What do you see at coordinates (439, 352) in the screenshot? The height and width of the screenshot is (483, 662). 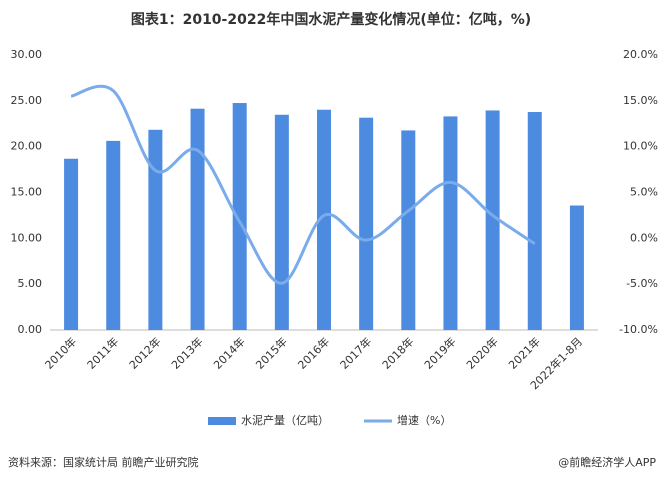 I see `x-tick-label: 2019年` at bounding box center [439, 352].